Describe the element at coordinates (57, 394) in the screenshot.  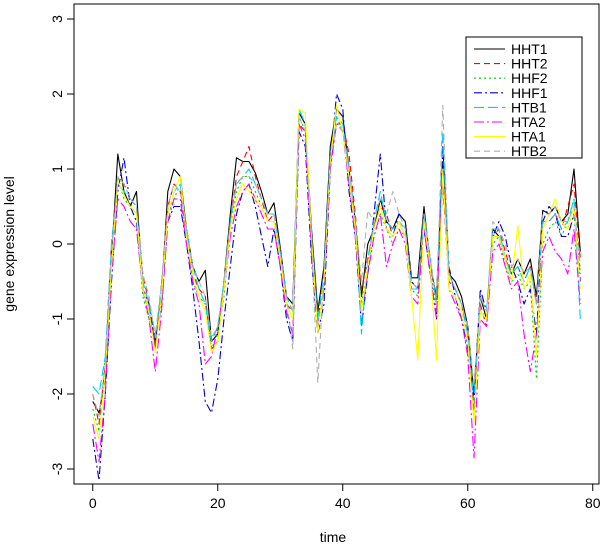
I see `y-tick-label: -2` at that location.